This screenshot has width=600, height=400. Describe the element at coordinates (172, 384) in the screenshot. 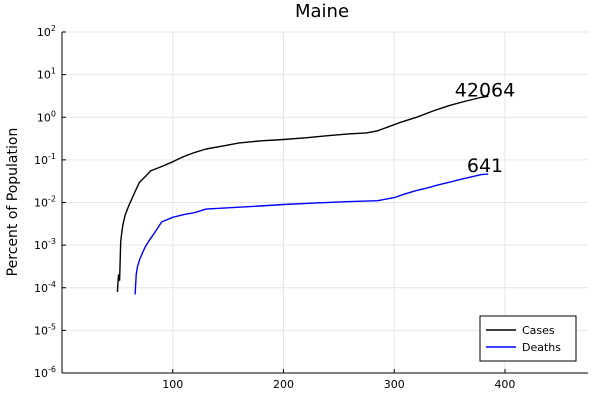

I see `x-tick-label: 100` at that location.